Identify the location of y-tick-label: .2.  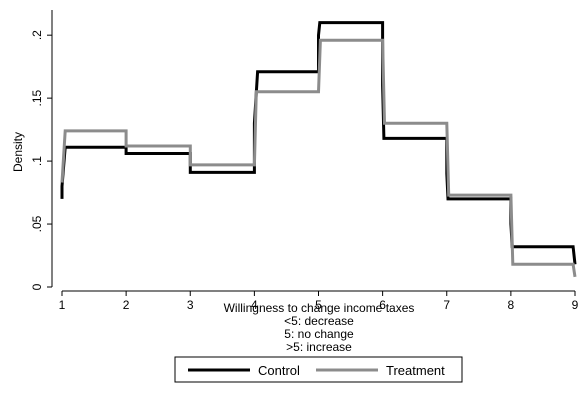
(37, 35).